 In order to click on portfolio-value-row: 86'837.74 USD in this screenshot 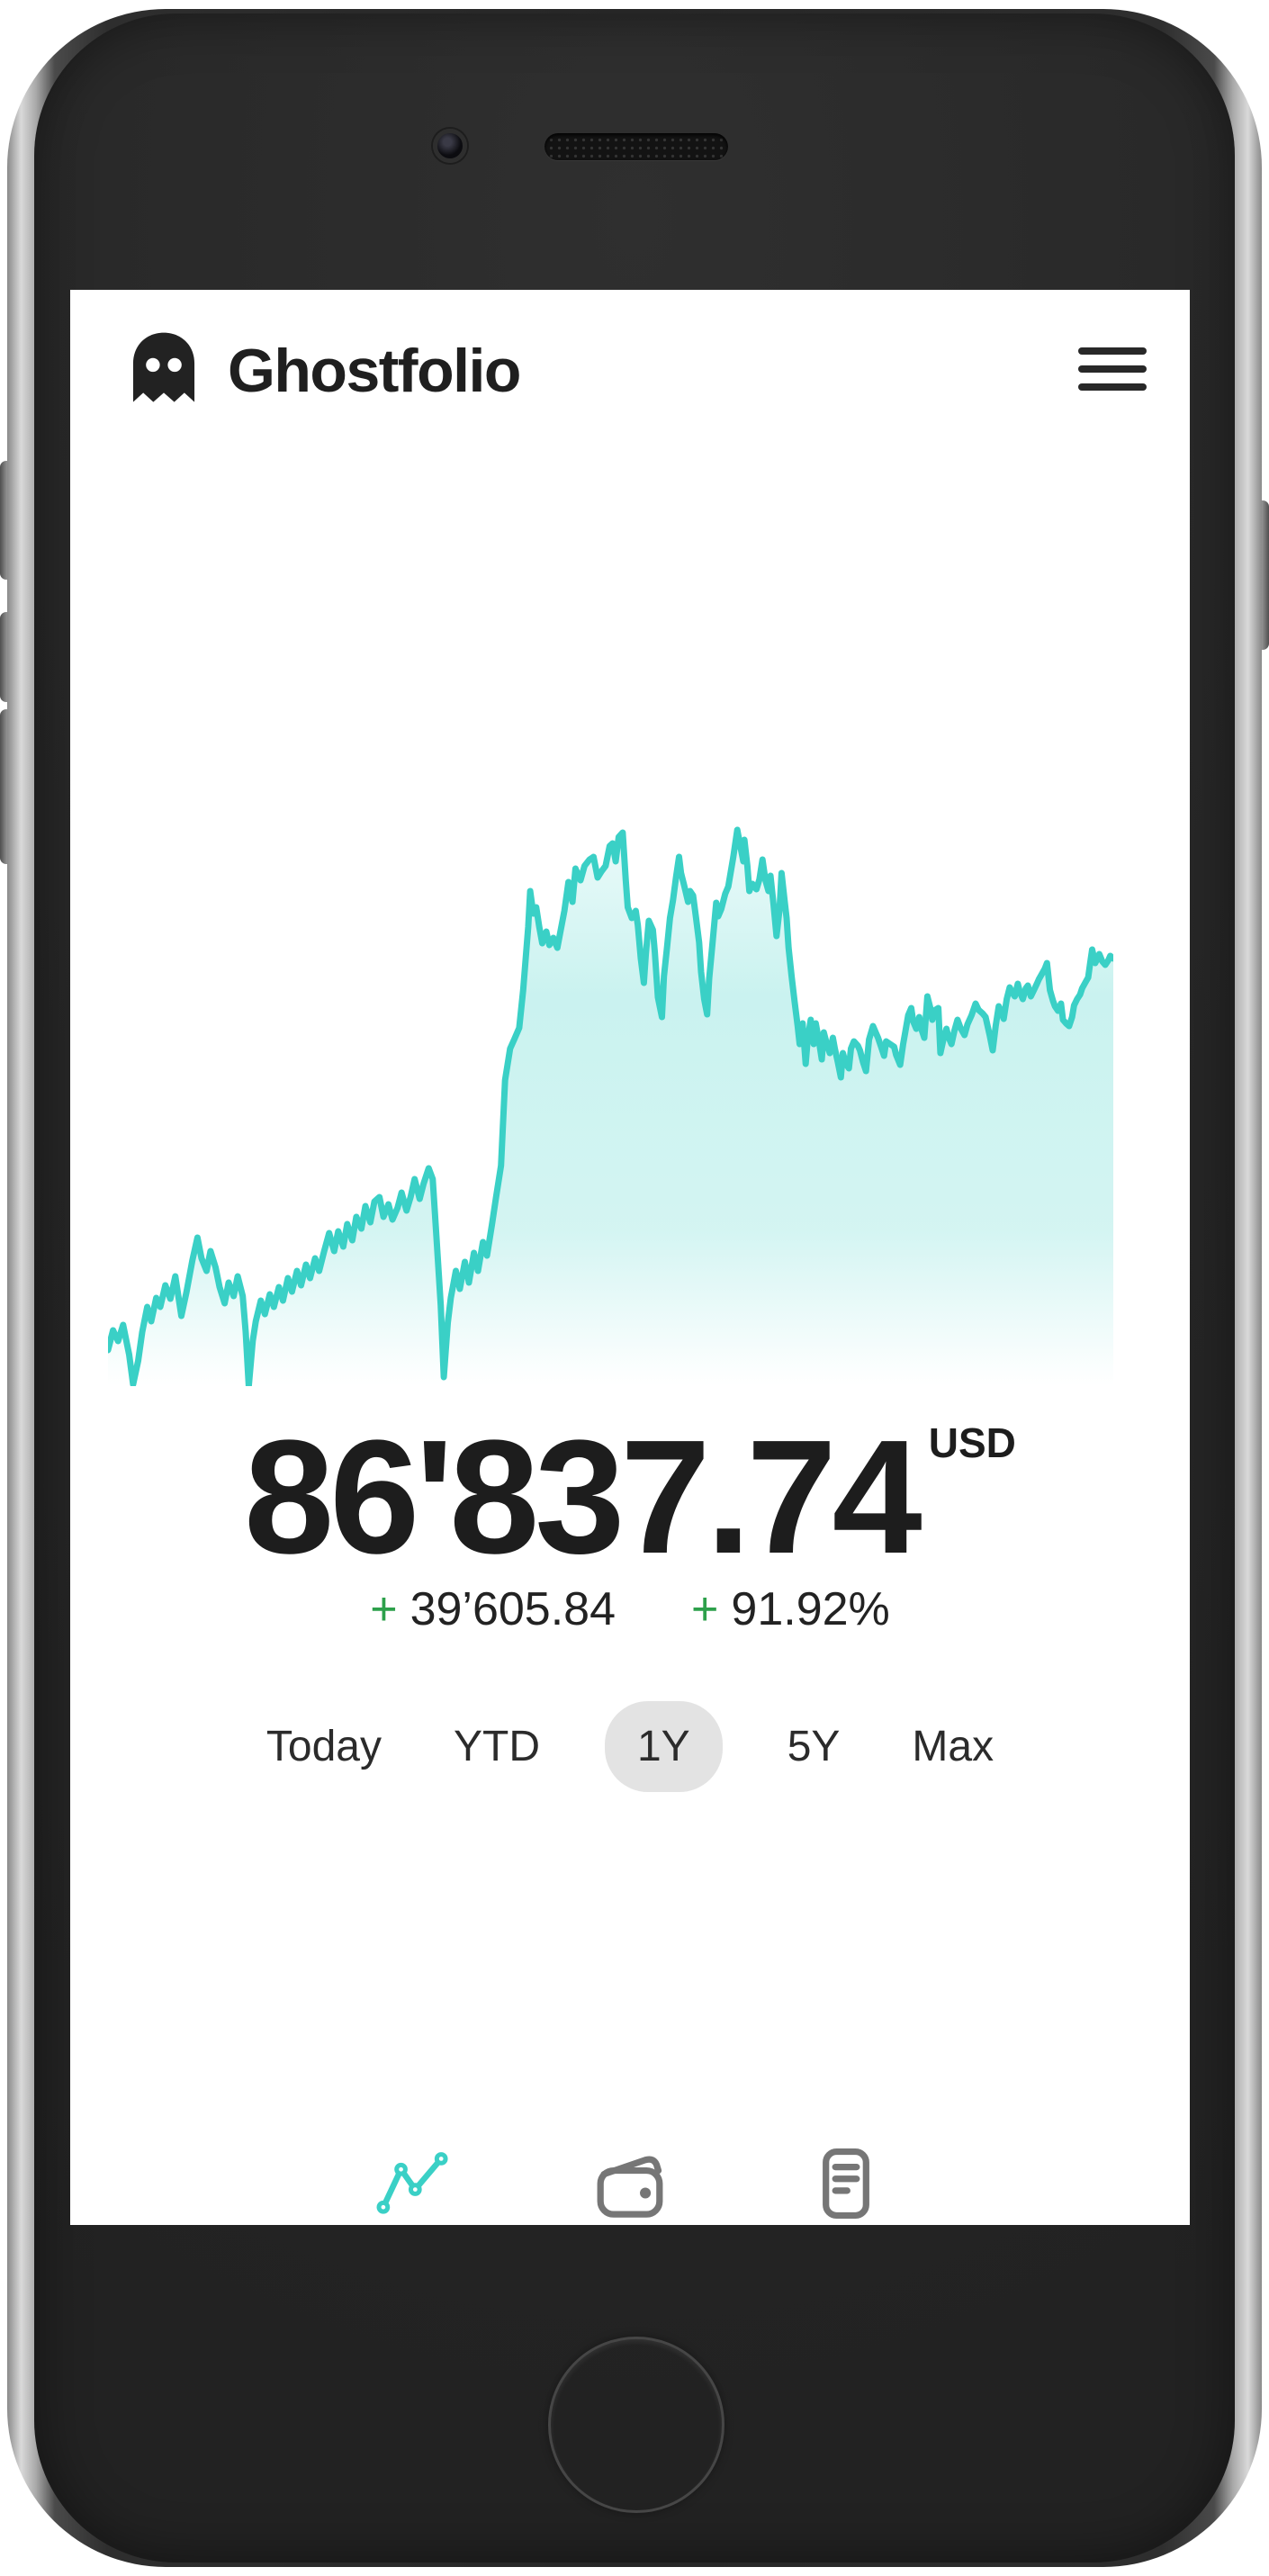, I will do `click(630, 1498)`.